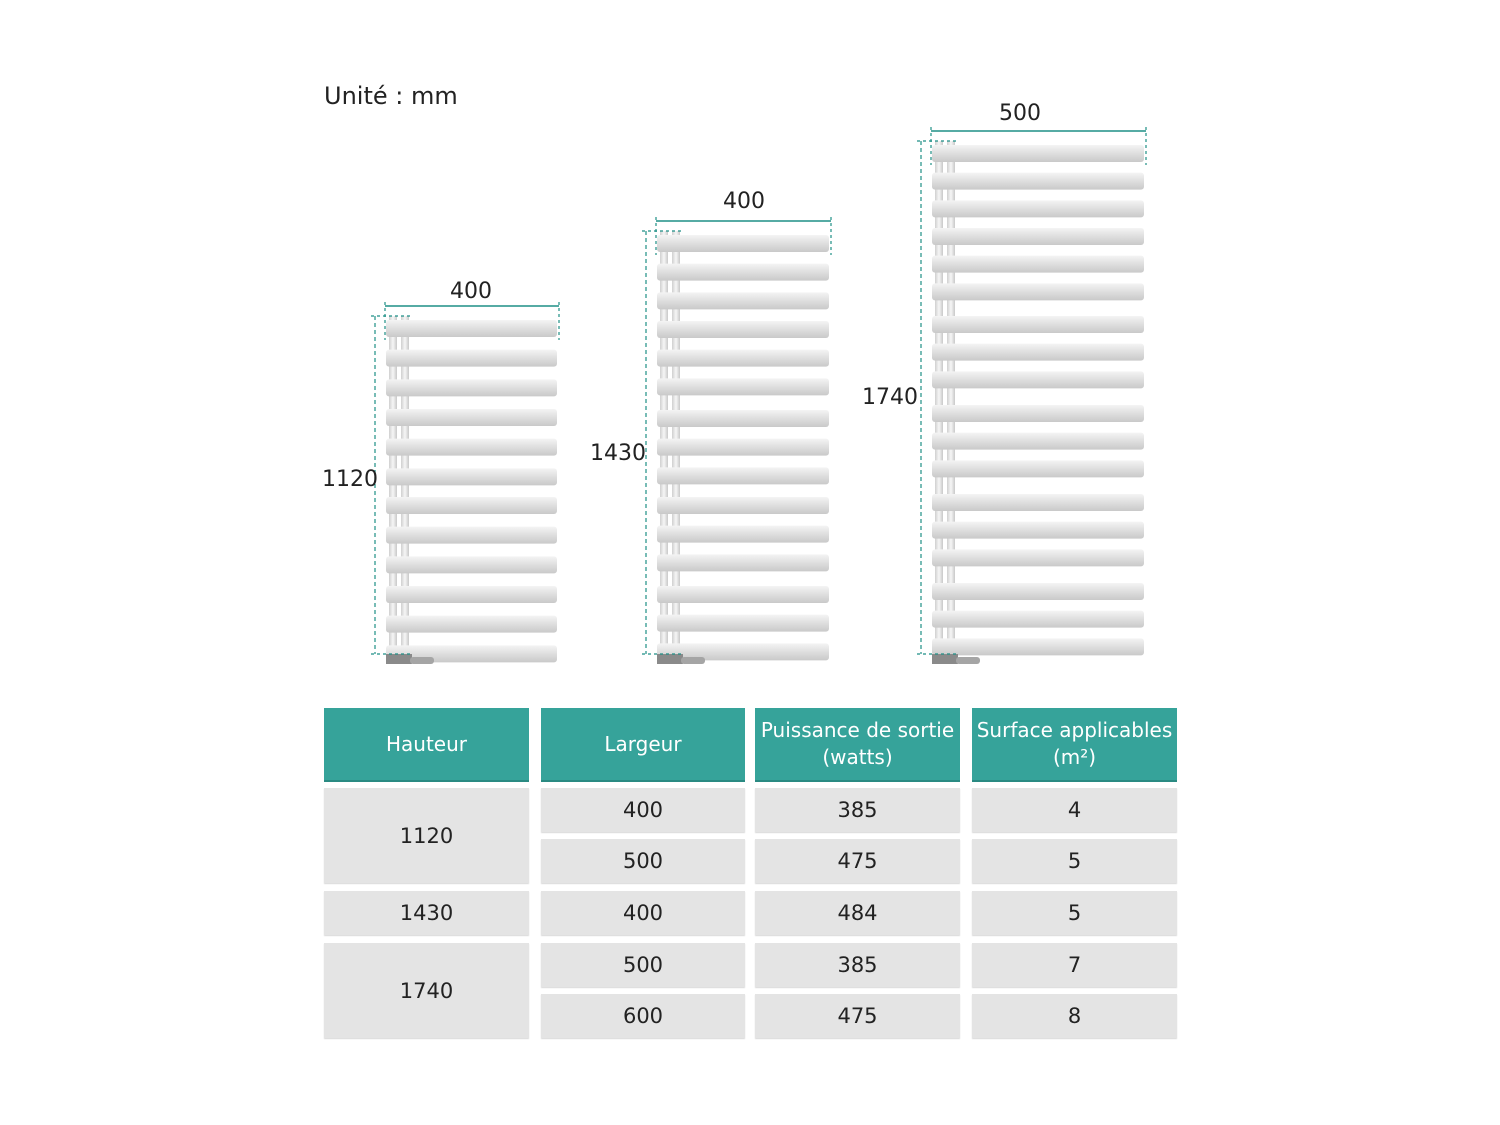 This screenshot has height=1125, width=1500. I want to click on header-text: Surface applicables, so click(1074, 730).